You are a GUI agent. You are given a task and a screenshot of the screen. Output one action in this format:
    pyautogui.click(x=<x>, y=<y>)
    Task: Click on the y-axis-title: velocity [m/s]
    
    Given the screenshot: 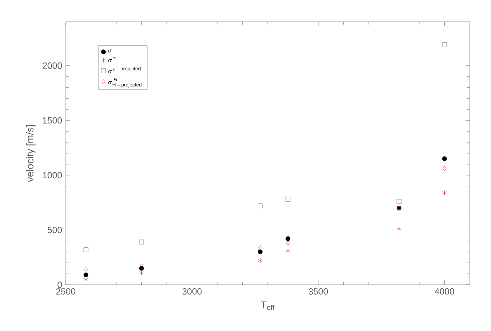 What is the action you would take?
    pyautogui.click(x=31, y=153)
    